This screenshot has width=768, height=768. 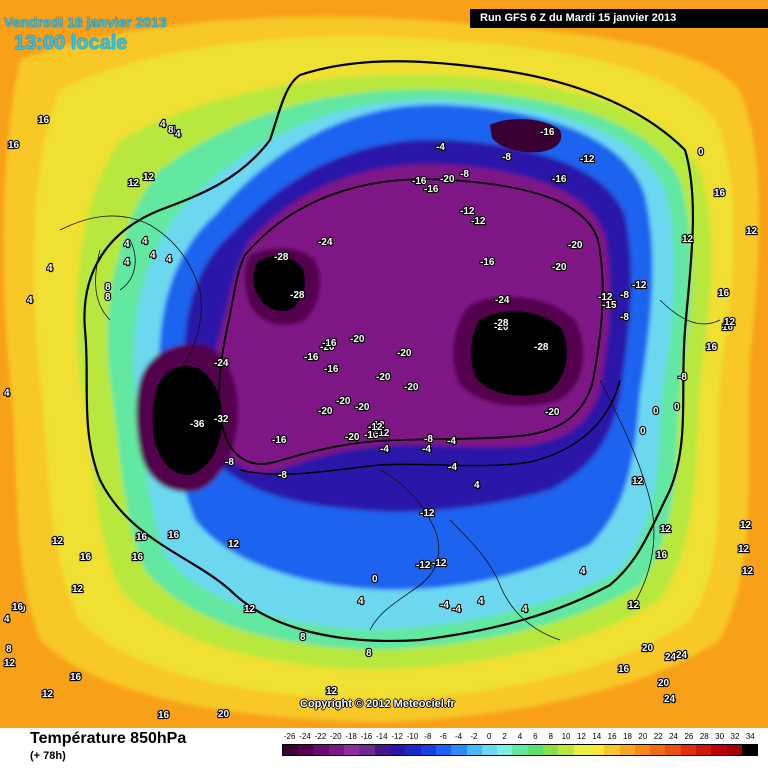 What do you see at coordinates (305, 736) in the screenshot?
I see `legend-label: -24` at bounding box center [305, 736].